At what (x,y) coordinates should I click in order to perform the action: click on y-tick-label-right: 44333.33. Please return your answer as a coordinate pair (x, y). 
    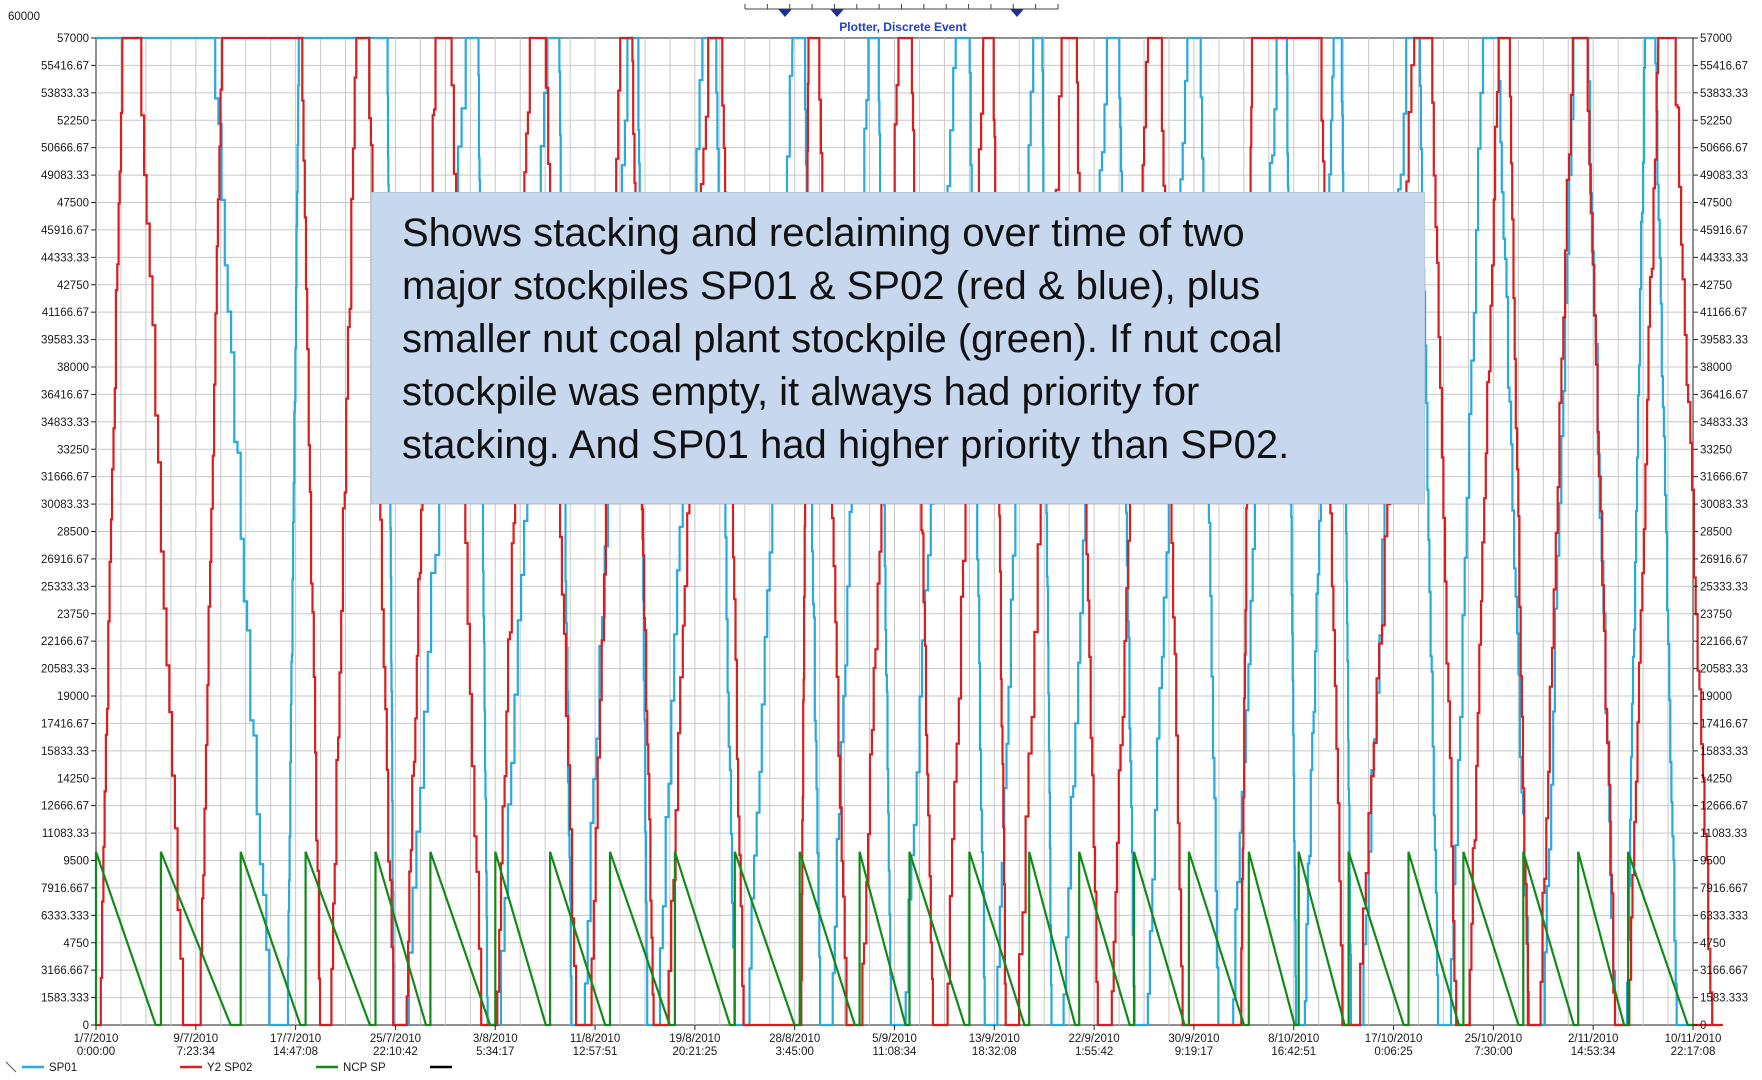
    Looking at the image, I should click on (1724, 258).